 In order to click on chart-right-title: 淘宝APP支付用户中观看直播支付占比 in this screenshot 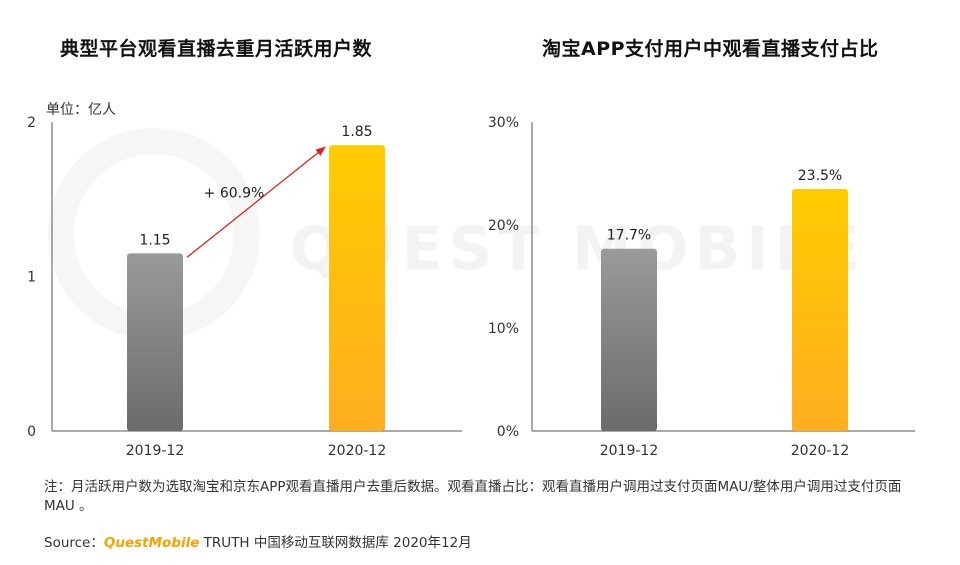, I will do `click(710, 49)`.